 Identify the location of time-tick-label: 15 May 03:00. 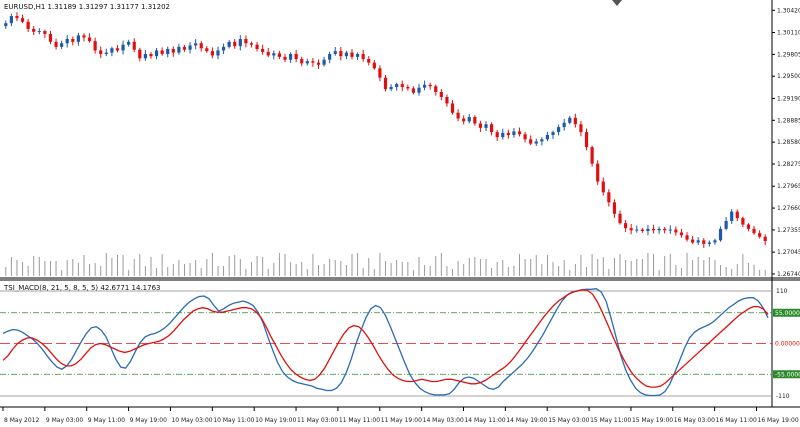
(568, 420).